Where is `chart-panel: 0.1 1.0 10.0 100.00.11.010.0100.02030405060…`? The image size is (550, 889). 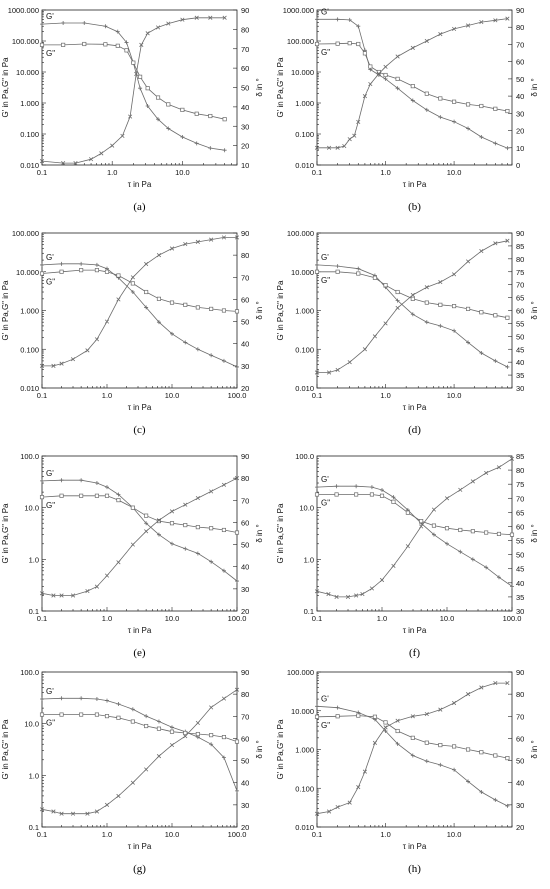 chart-panel: 0.1 1.0 10.0 100.00.11.010.0100.02030405060… is located at coordinates (132, 771).